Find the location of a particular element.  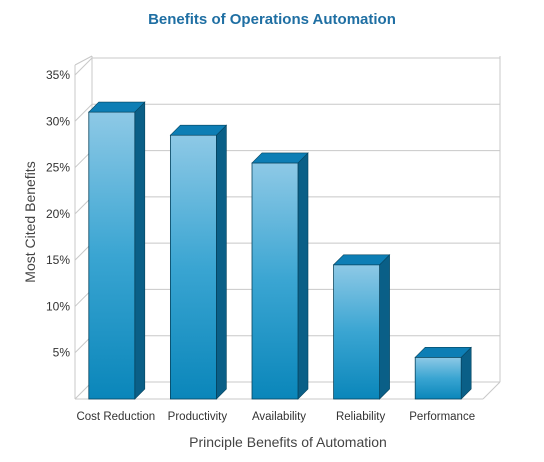

y-tick-label: 35% is located at coordinates (58, 75).